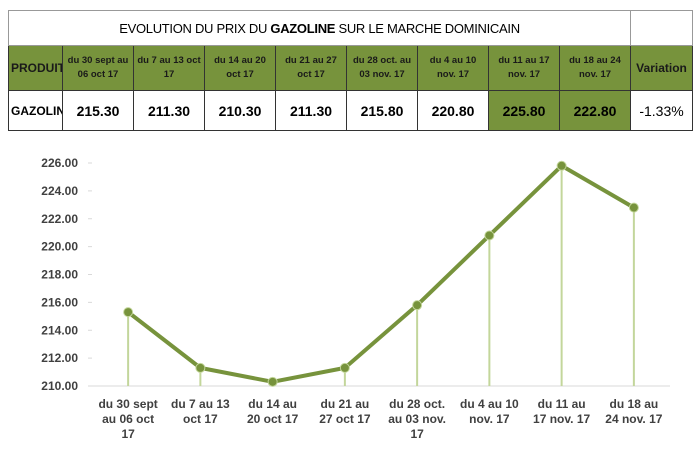  What do you see at coordinates (382, 68) in the screenshot?
I see `header-cell: du 28 oct. au 03 nov. 17` at bounding box center [382, 68].